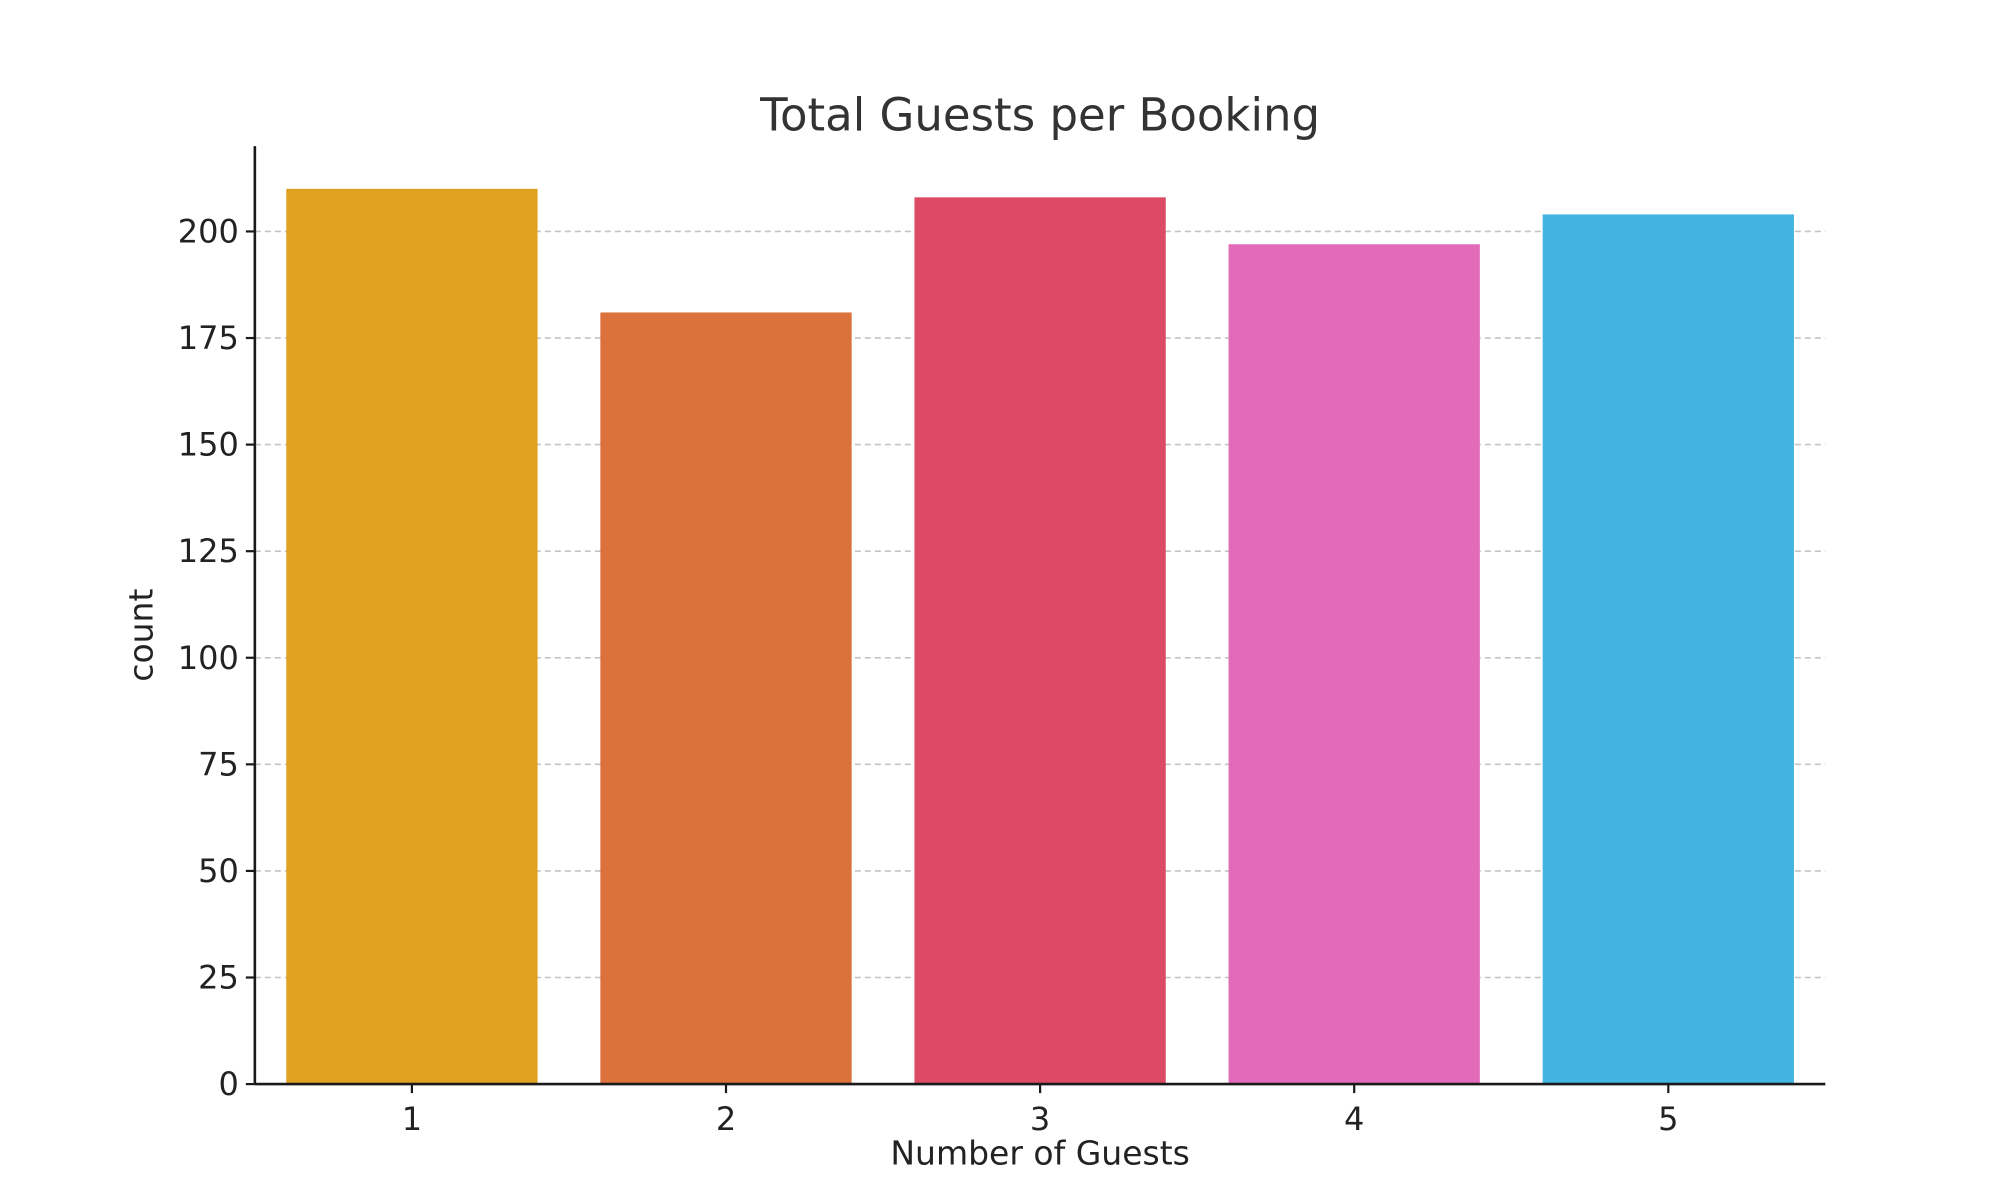 This screenshot has height=1200, width=2000. What do you see at coordinates (726, 1119) in the screenshot?
I see `x-tick-label-2: 2` at bounding box center [726, 1119].